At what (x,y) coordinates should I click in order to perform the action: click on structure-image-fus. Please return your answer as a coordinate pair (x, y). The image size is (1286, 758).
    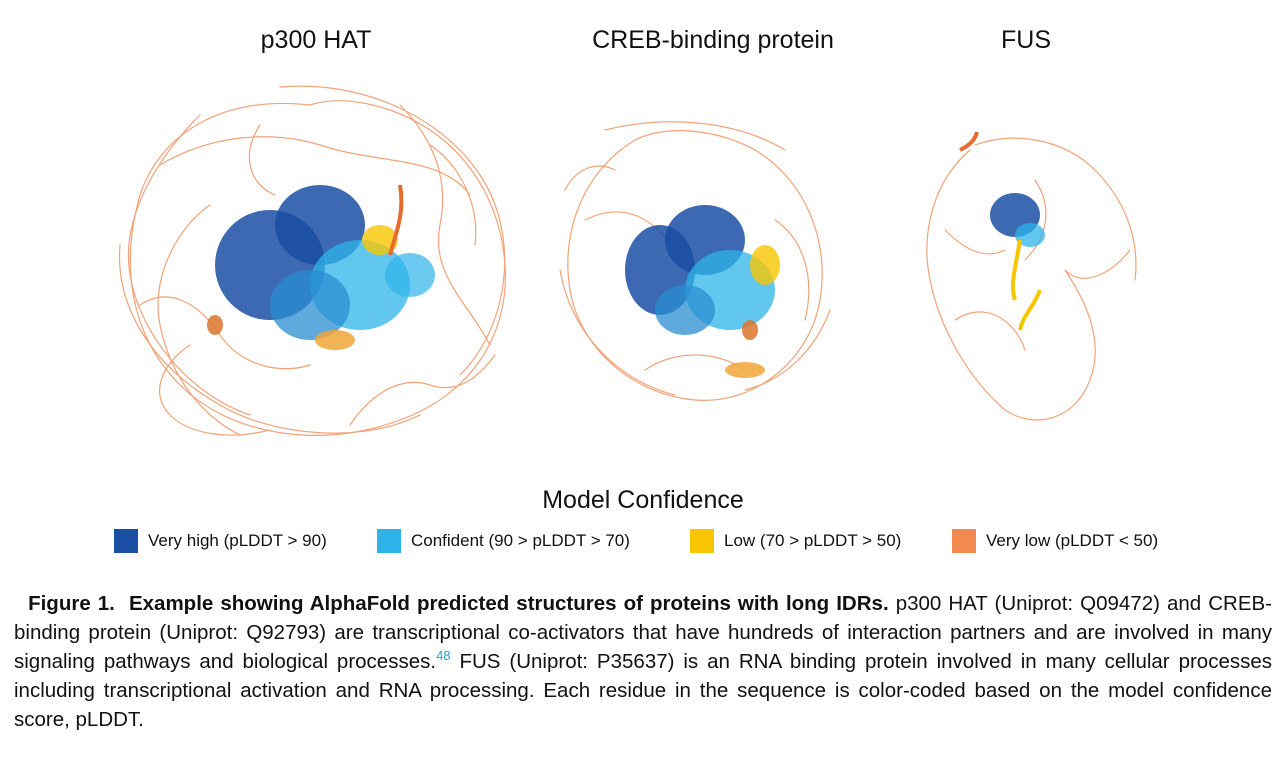
    Looking at the image, I should click on (1031, 276).